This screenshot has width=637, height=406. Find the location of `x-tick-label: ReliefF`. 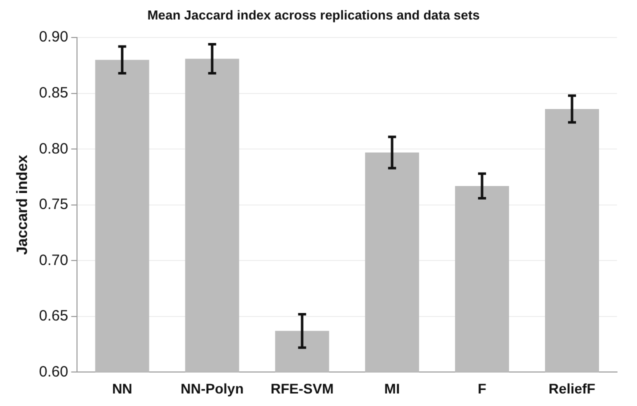

x-tick-label: ReliefF is located at coordinates (572, 388).